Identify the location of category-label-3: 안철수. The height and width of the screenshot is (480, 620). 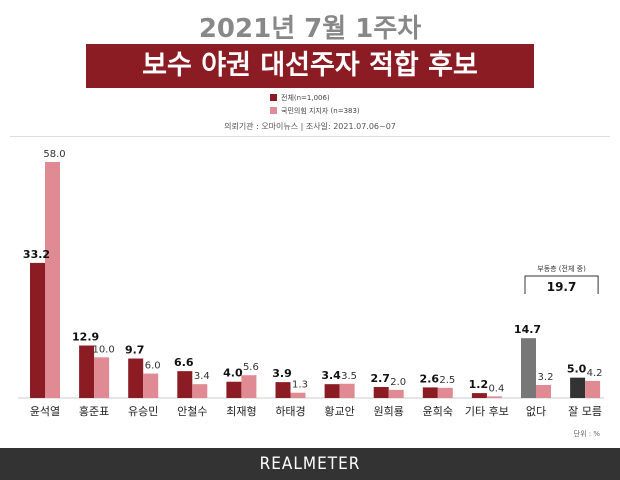
(192, 411).